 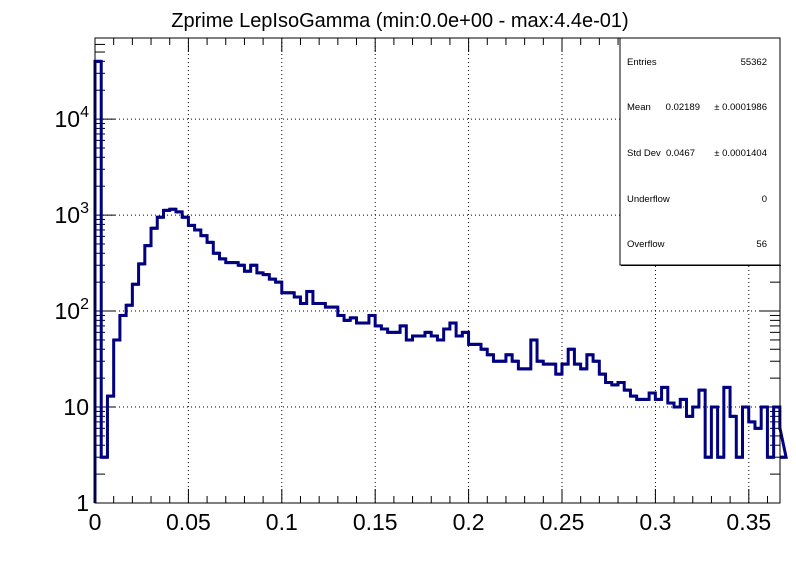 What do you see at coordinates (764, 199) in the screenshot?
I see `stats-underflow-value: 0` at bounding box center [764, 199].